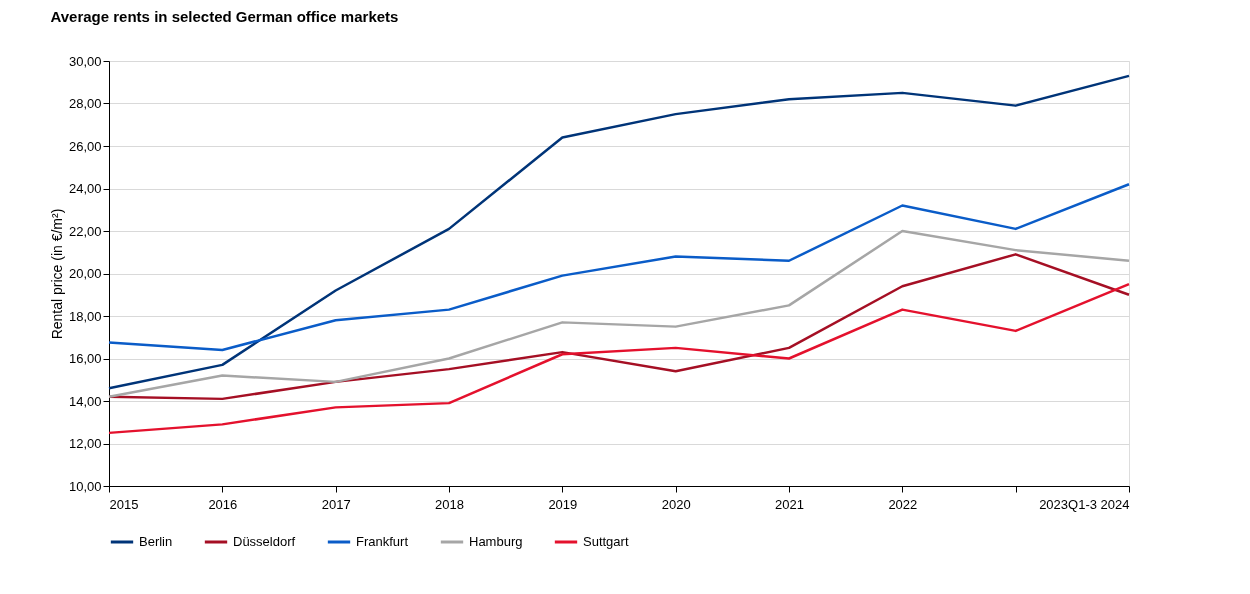 This screenshot has height=594, width=1250. I want to click on y-axis-title: Rental price (in €/m²), so click(56, 274).